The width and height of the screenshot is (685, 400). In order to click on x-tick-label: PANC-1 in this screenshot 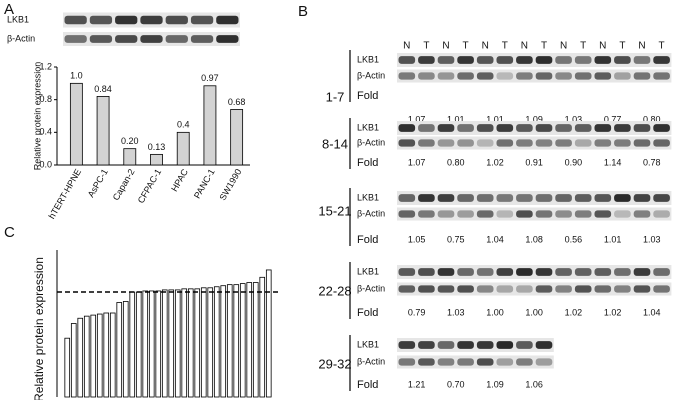, I will do `click(204, 183)`.